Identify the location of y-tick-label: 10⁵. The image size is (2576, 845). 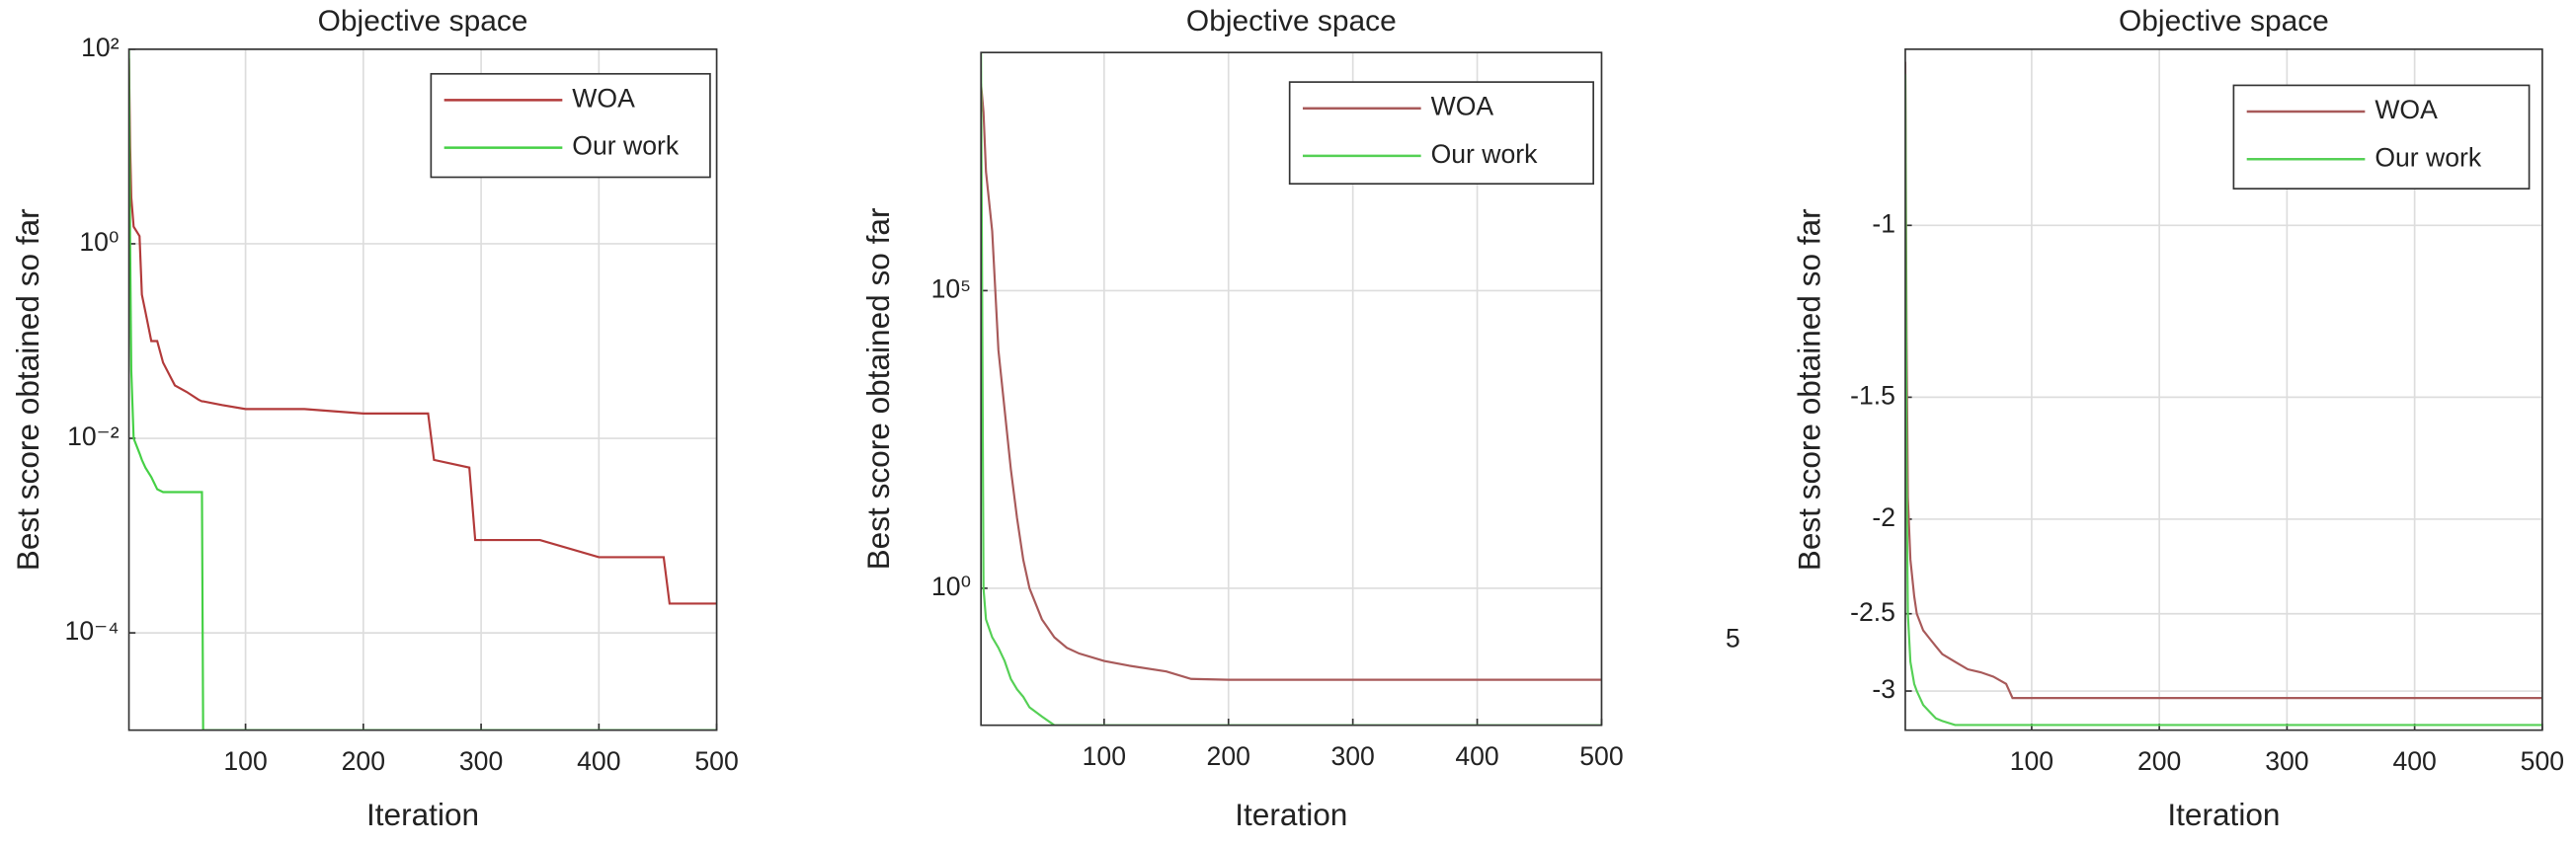
(951, 288).